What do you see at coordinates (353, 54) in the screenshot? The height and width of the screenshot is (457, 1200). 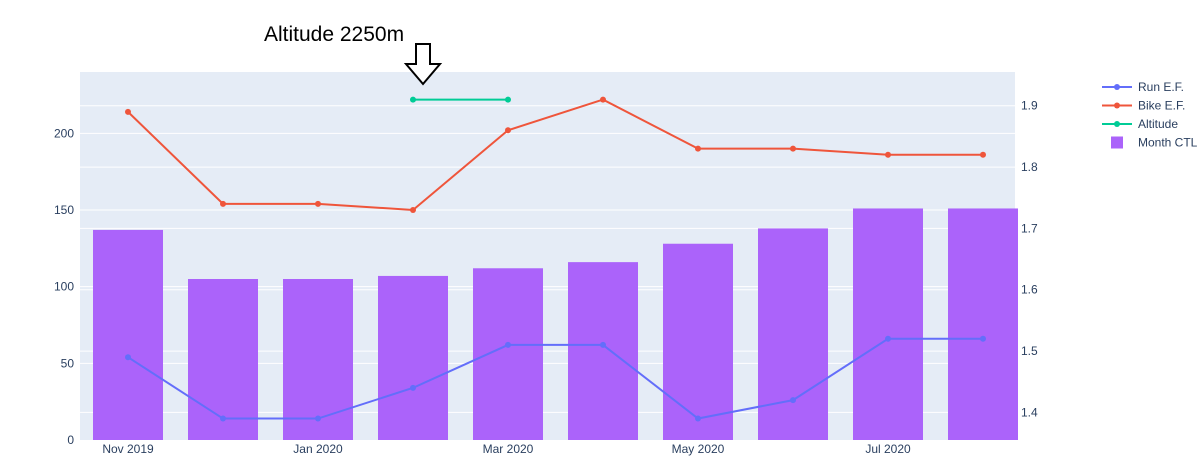 I see `annotation: Altitude 2250m` at bounding box center [353, 54].